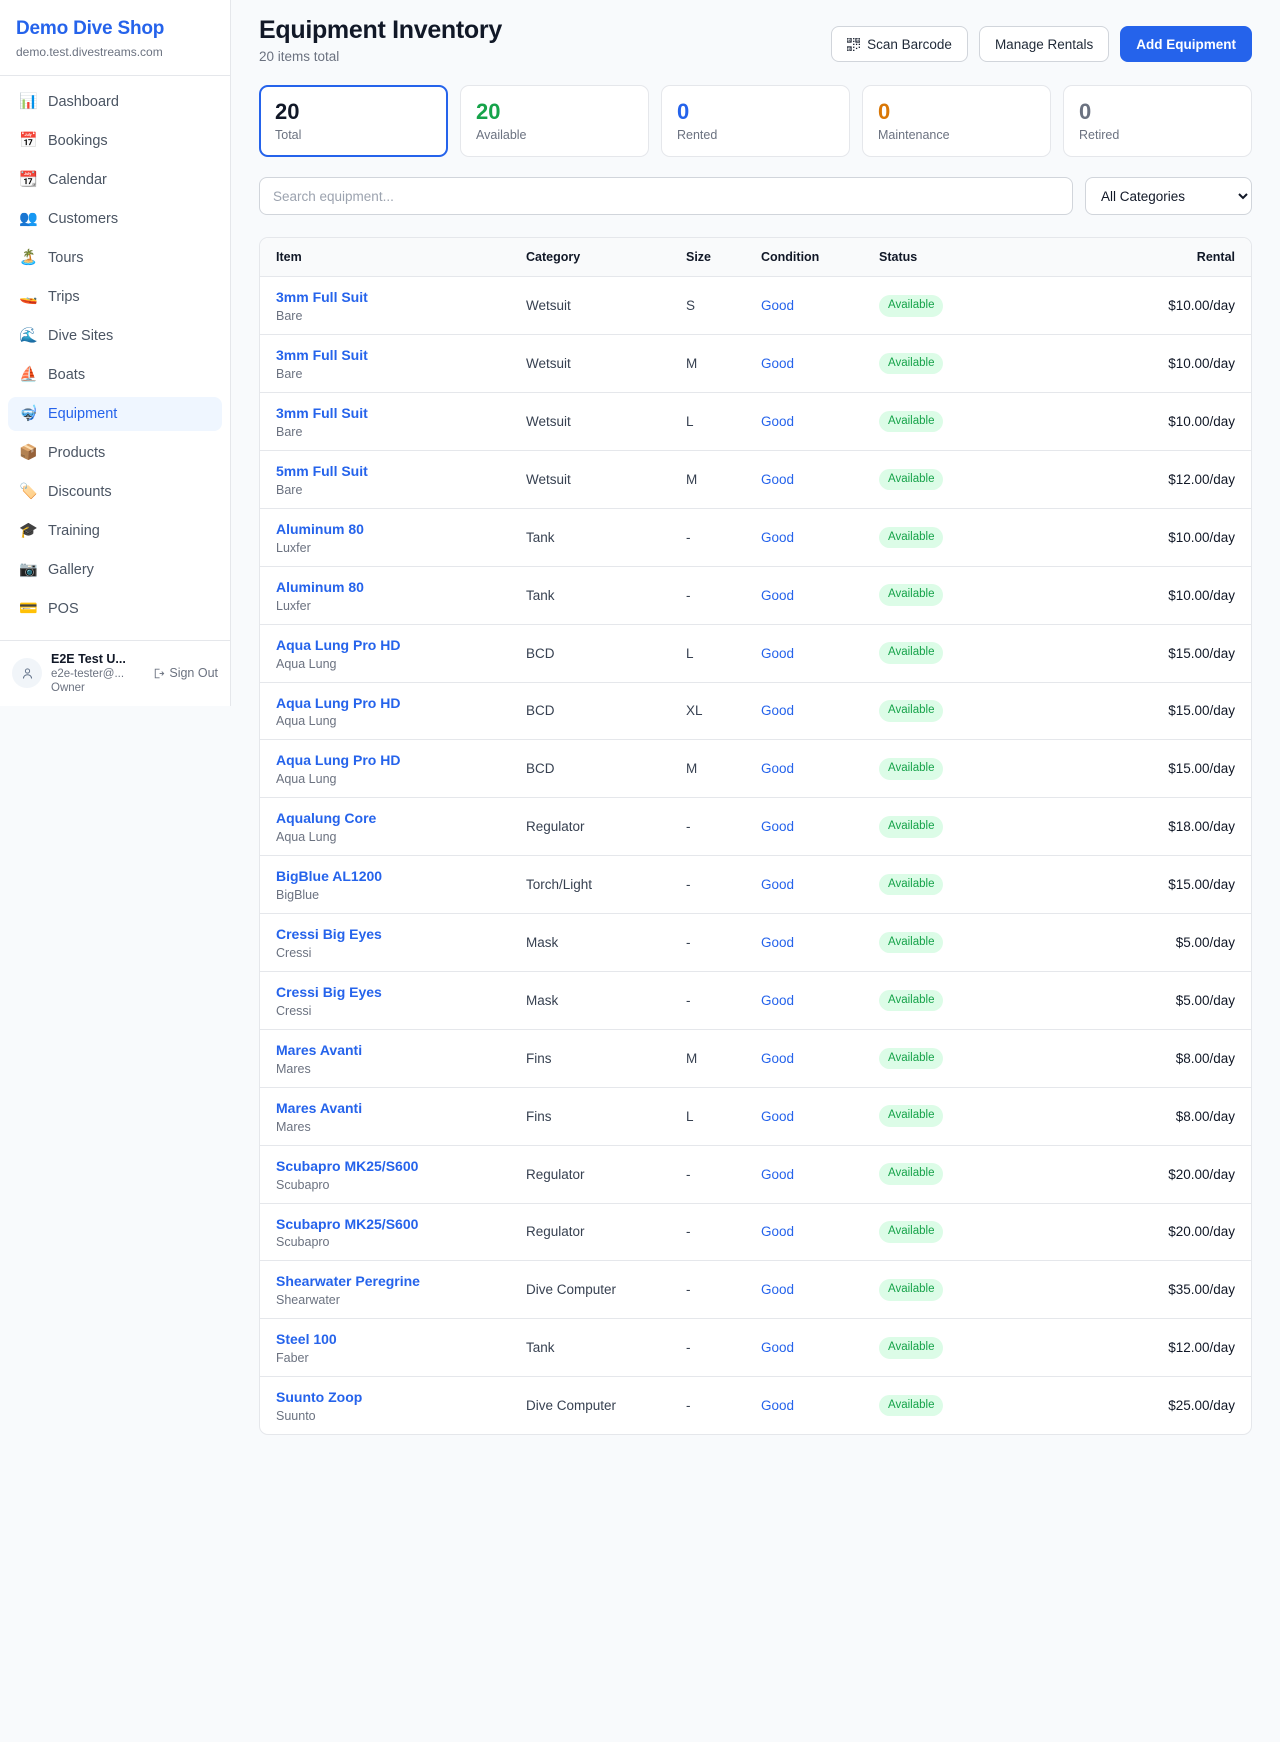 The image size is (1280, 1742). I want to click on item-name-link: Shearwater Peregrine, so click(348, 1281).